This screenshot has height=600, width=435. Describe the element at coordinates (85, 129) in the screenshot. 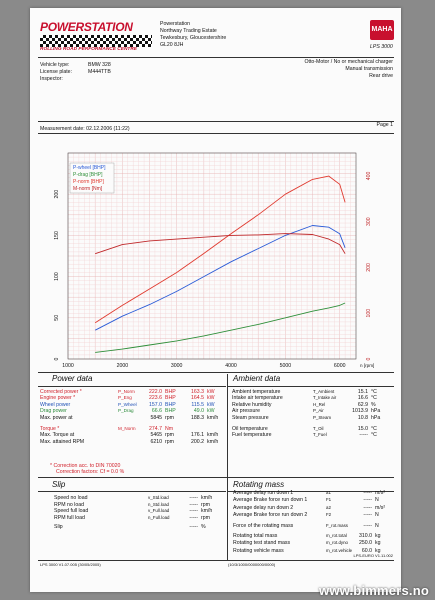

I see `measurement-date: Measurement date: 02.12.2006 (11:22)` at that location.